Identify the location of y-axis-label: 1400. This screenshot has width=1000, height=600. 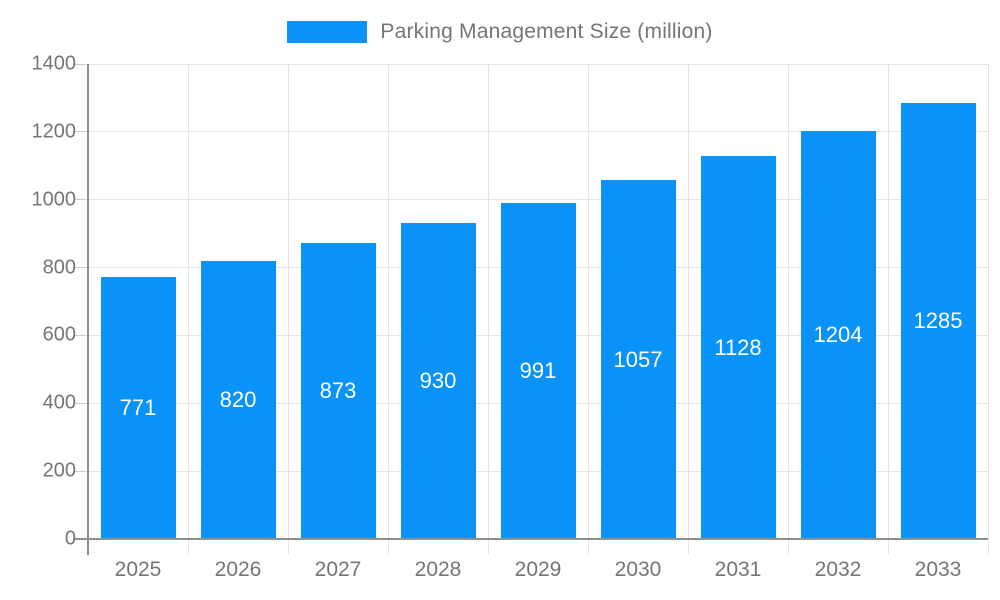
(54, 63).